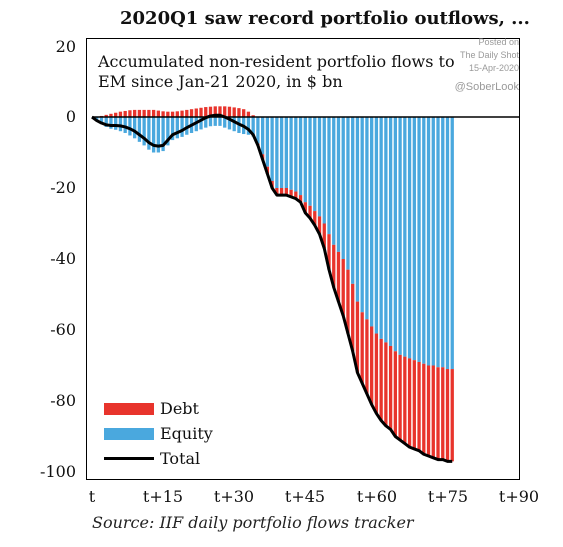 This screenshot has height=547, width=563. Describe the element at coordinates (129, 433) in the screenshot. I see `legend-swatch-equity` at that location.